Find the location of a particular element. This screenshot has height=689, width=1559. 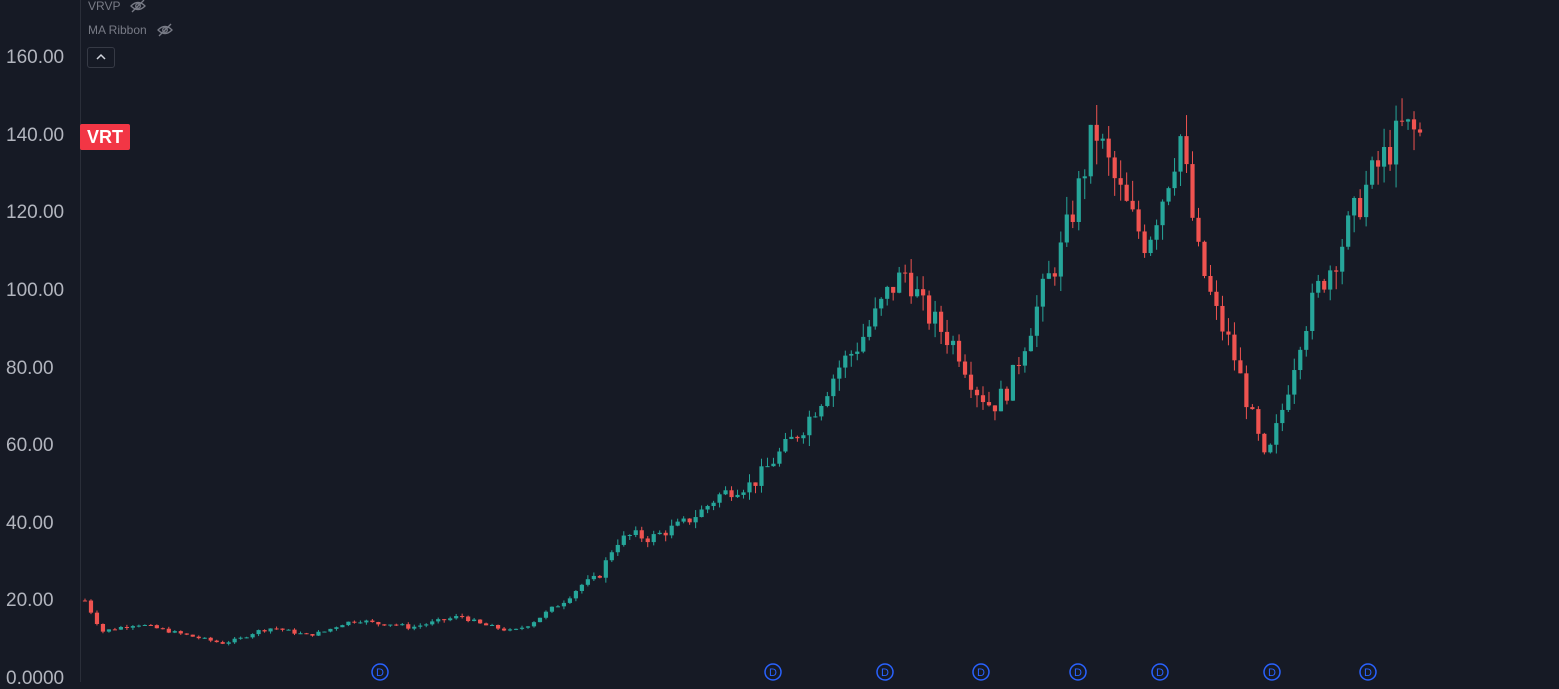

y-tick: 120.00 is located at coordinates (35, 212).